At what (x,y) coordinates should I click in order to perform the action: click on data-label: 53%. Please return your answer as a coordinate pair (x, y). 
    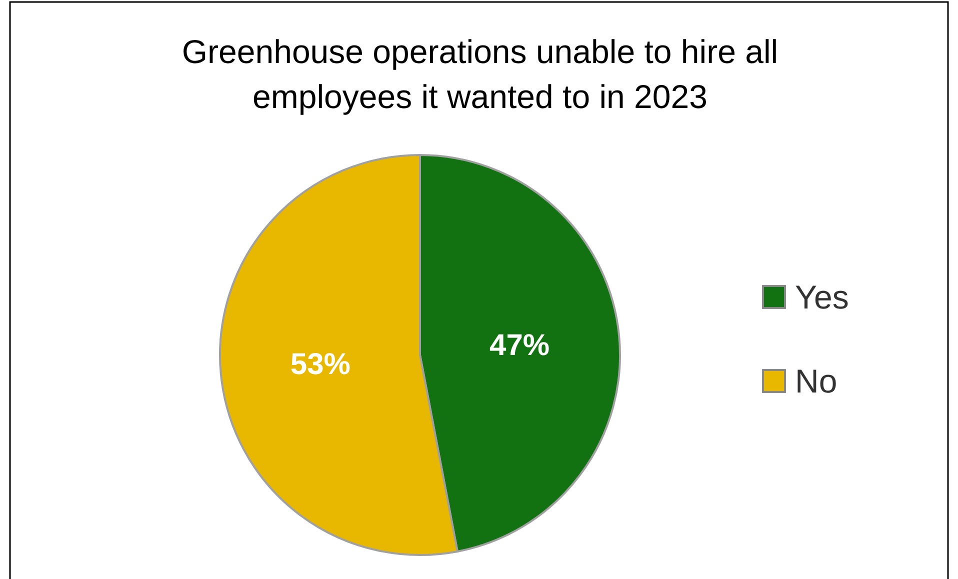
    Looking at the image, I should click on (320, 364).